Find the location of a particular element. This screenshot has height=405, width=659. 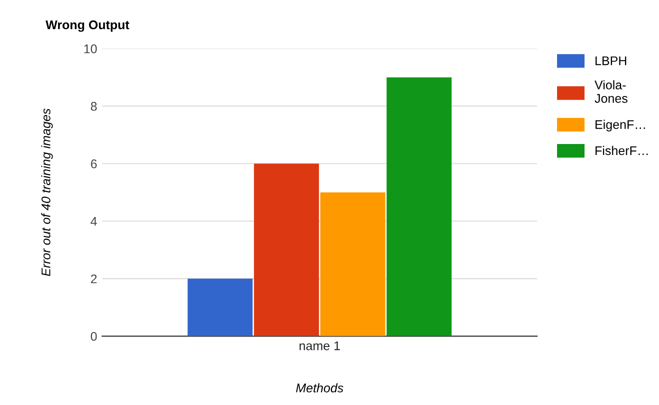

y-tick-label: 6 is located at coordinates (93, 163).